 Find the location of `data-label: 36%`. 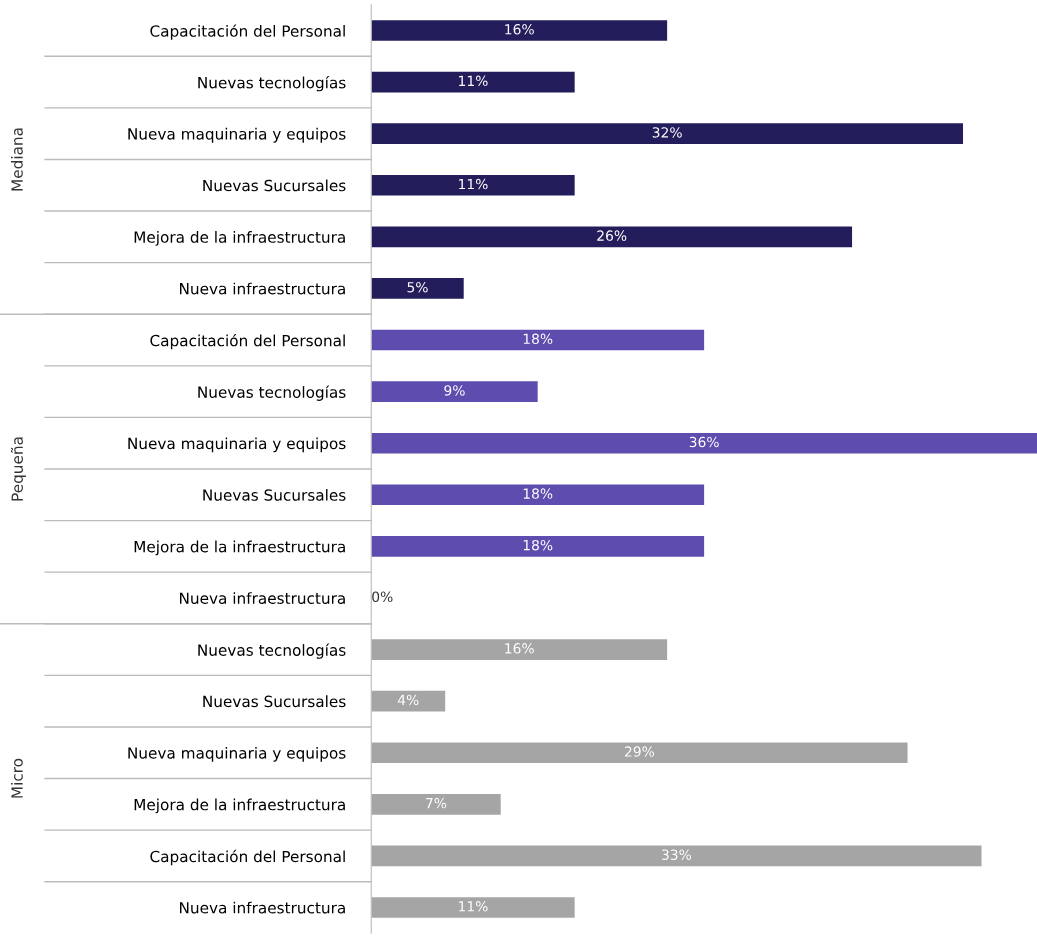

data-label: 36% is located at coordinates (704, 442).